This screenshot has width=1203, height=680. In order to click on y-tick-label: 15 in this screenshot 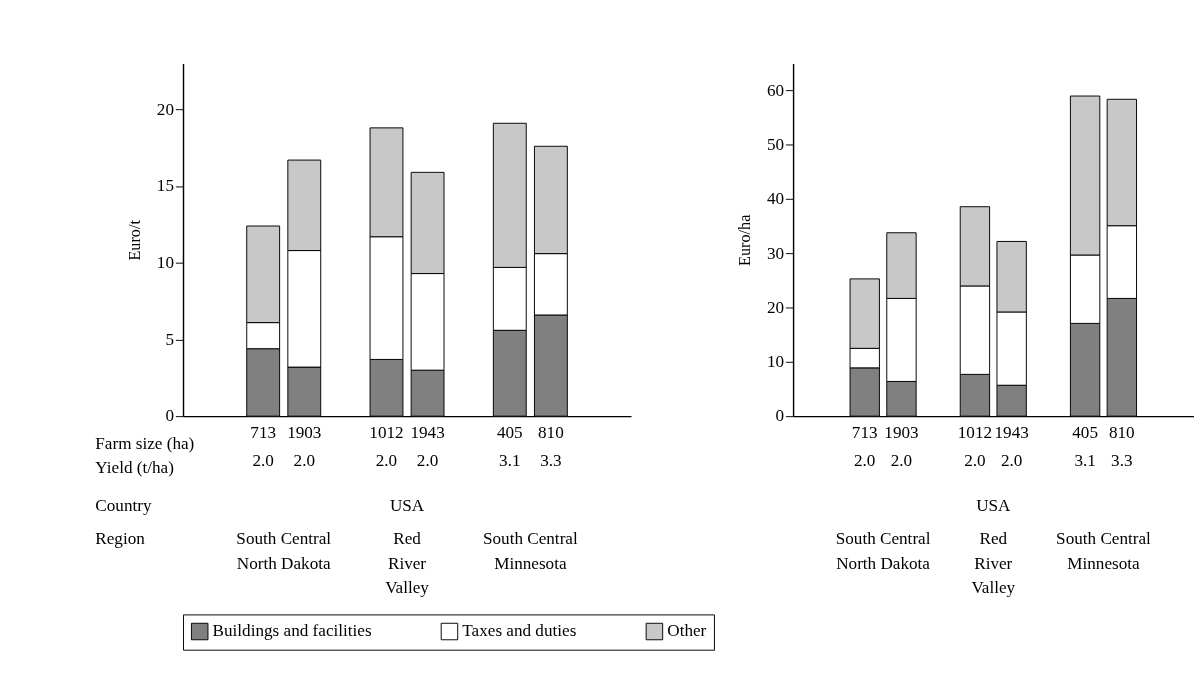, I will do `click(165, 186)`.